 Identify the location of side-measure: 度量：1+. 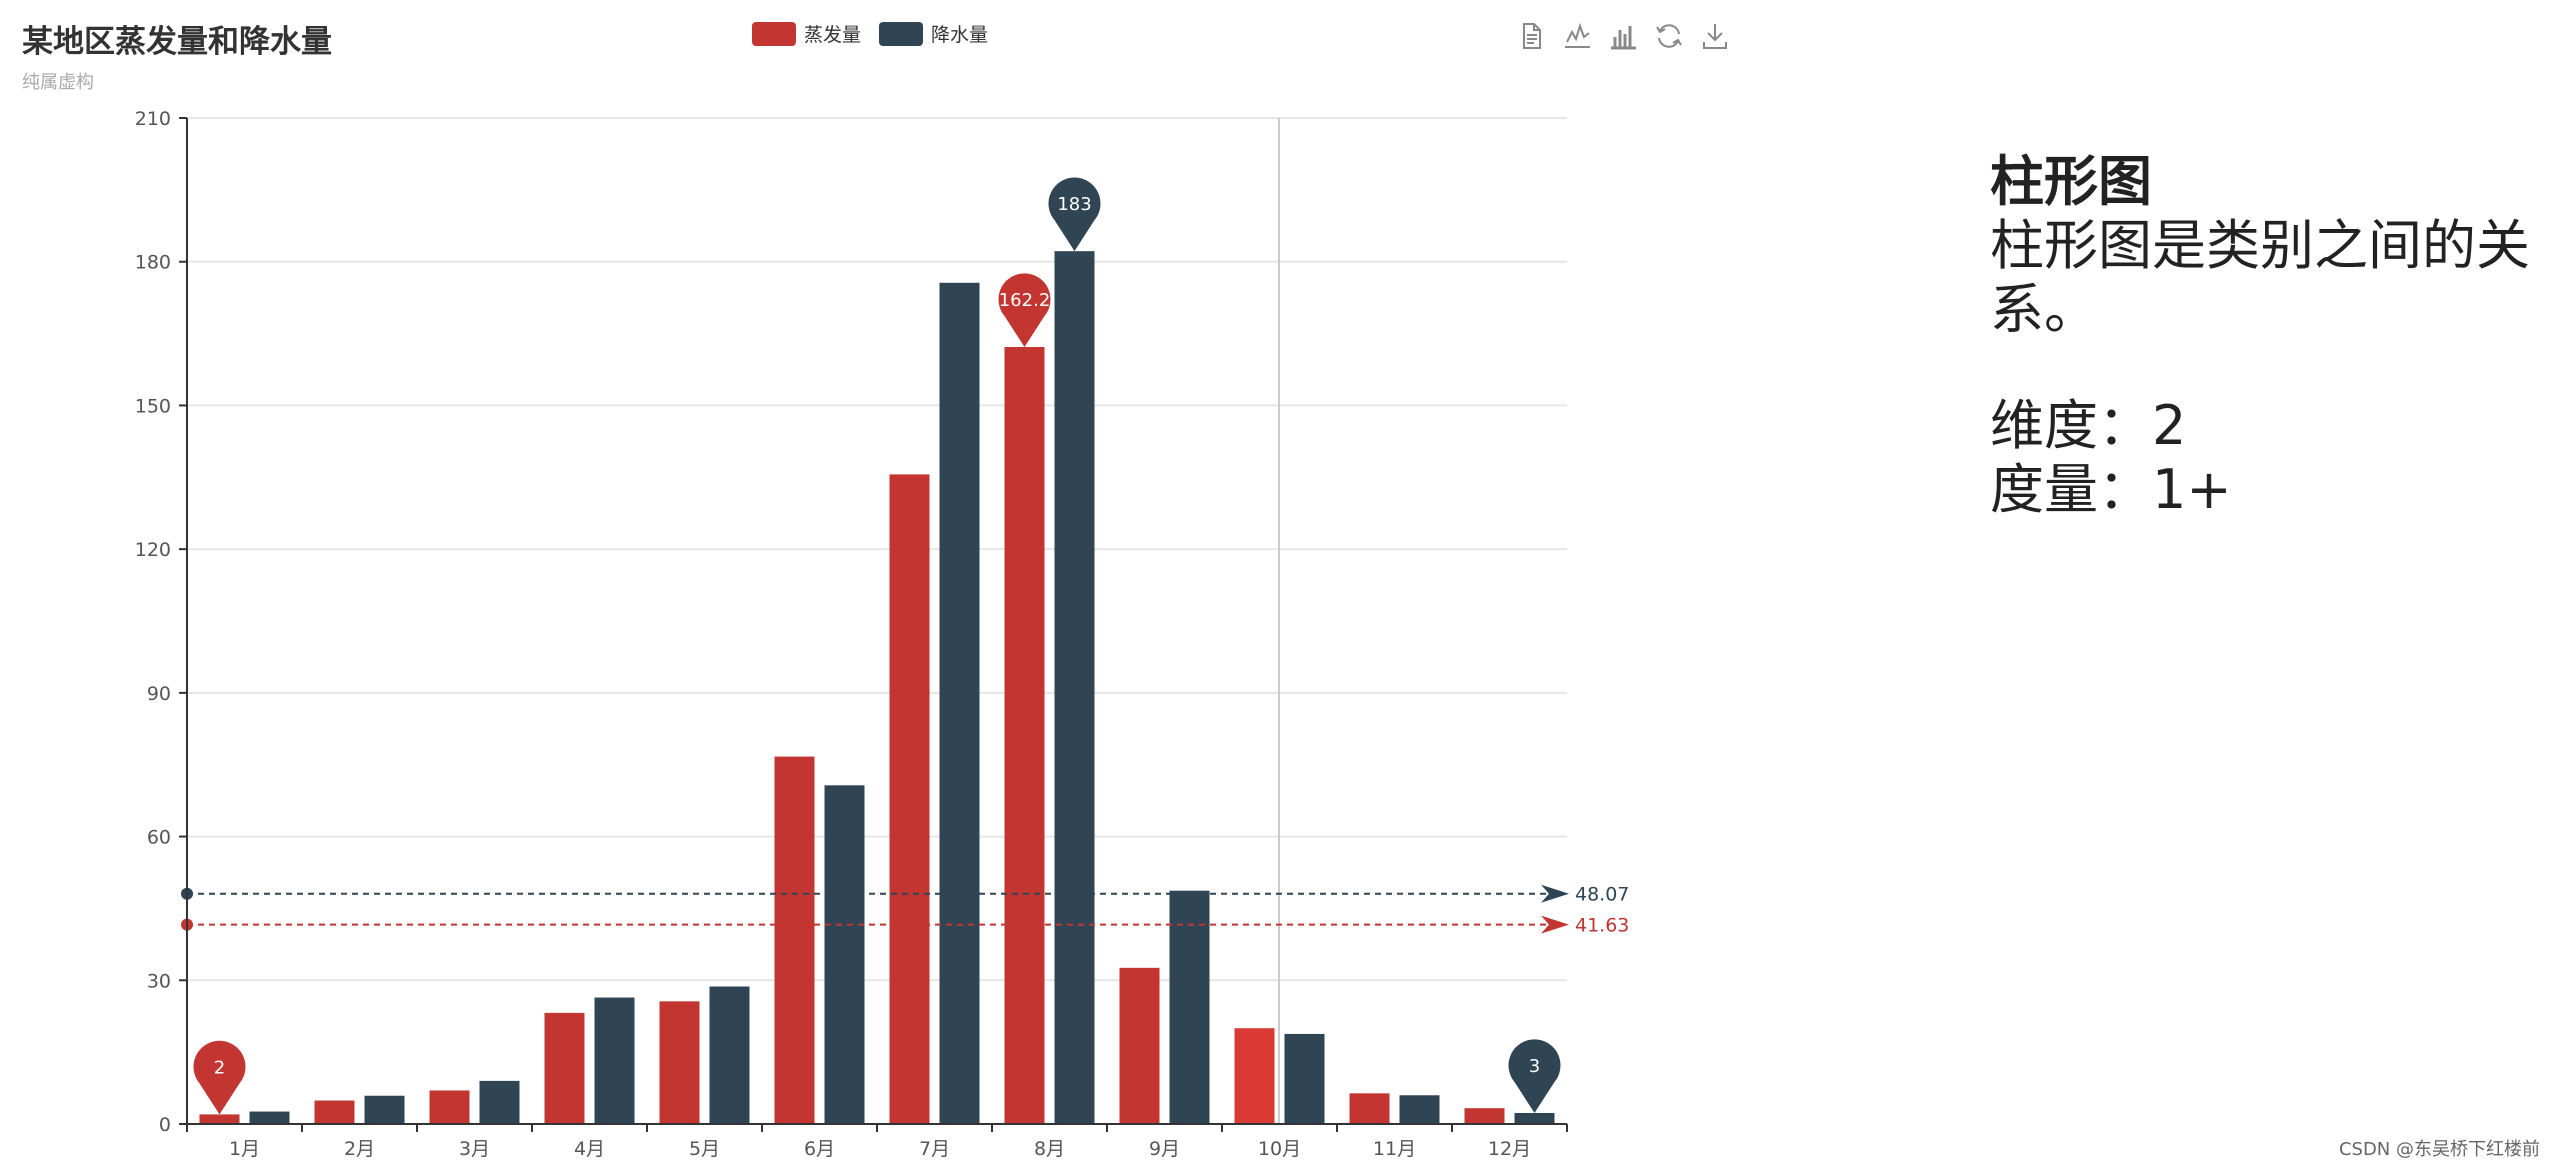
(2111, 489).